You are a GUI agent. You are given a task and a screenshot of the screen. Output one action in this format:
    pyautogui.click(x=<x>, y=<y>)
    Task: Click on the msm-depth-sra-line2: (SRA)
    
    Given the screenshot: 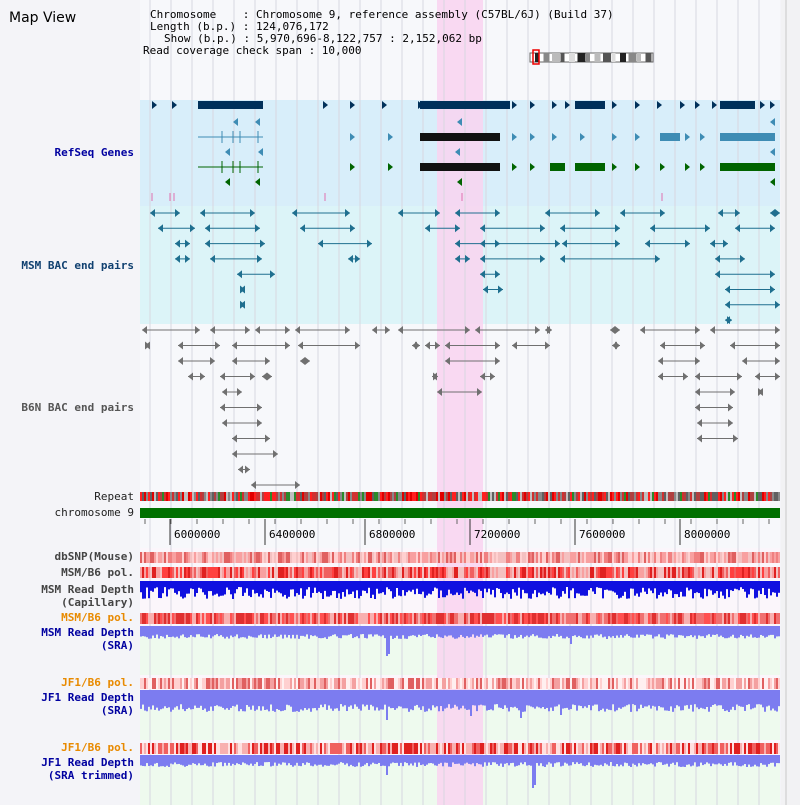 What is the action you would take?
    pyautogui.click(x=117, y=645)
    